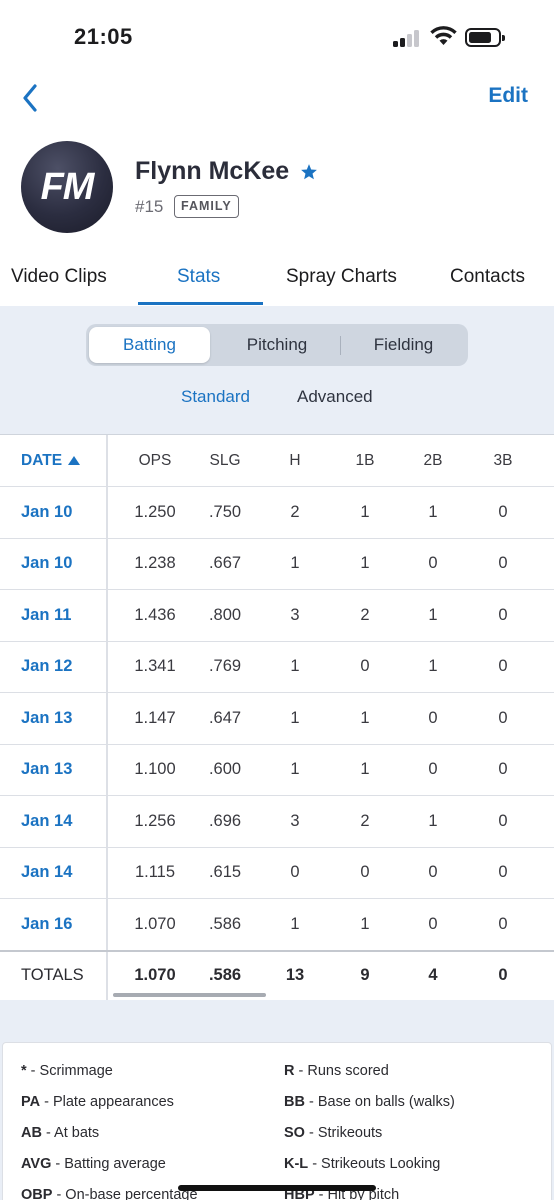 This screenshot has width=554, height=1200. I want to click on cell-ops: 1.341, so click(155, 666).